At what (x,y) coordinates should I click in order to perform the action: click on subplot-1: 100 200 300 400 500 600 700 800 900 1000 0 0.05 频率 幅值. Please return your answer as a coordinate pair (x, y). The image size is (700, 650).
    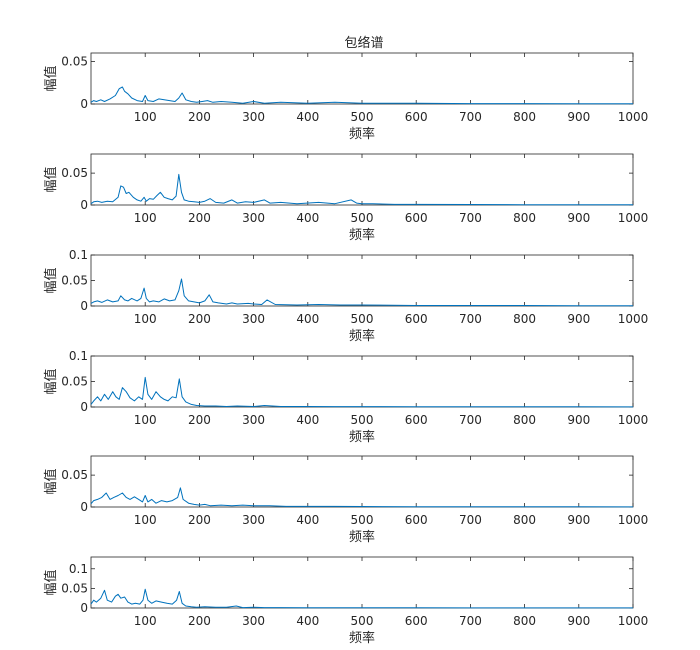
    Looking at the image, I should click on (346, 97).